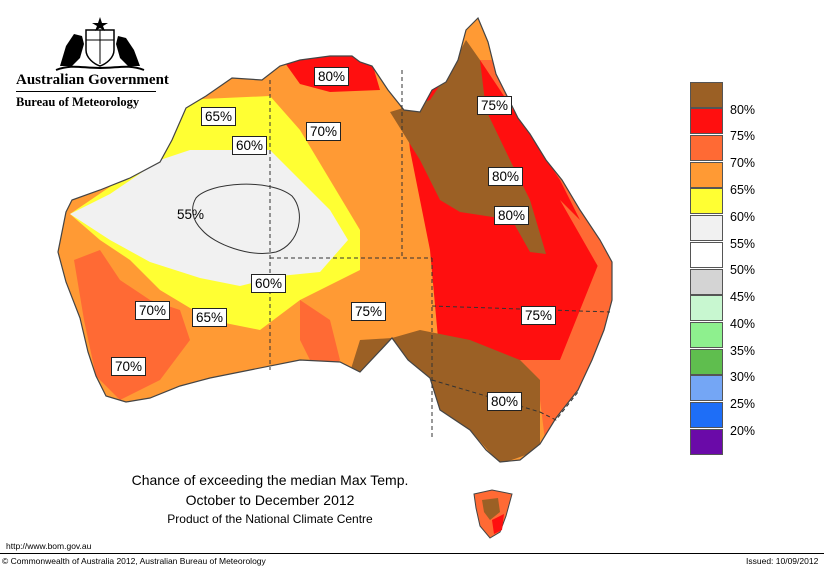 Image resolution: width=824 pixels, height=566 pixels. What do you see at coordinates (92, 80) in the screenshot?
I see `government-name: Australian Government` at bounding box center [92, 80].